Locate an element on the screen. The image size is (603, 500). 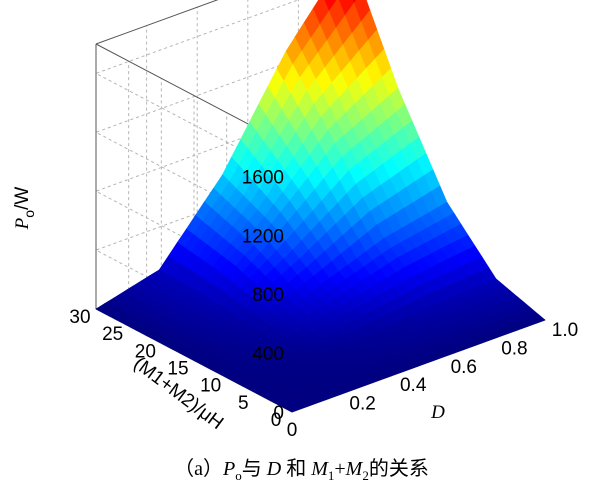
x-tick-label: 1.0 is located at coordinates (565, 330).